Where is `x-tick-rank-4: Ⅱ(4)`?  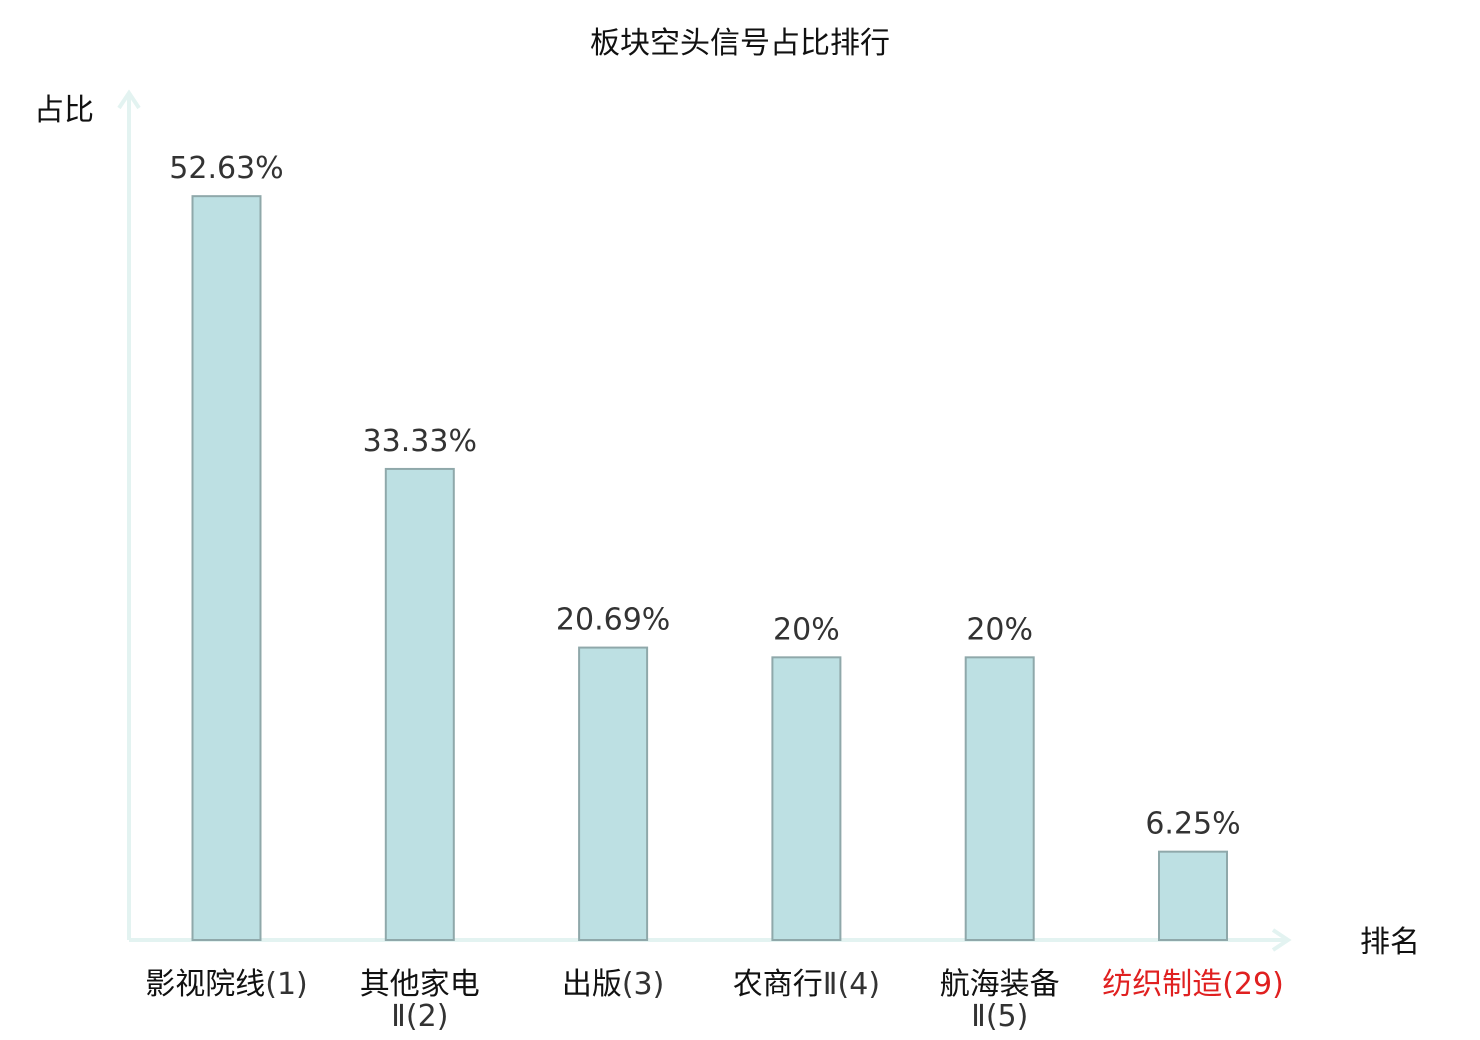 x-tick-rank-4: Ⅱ(4) is located at coordinates (851, 984).